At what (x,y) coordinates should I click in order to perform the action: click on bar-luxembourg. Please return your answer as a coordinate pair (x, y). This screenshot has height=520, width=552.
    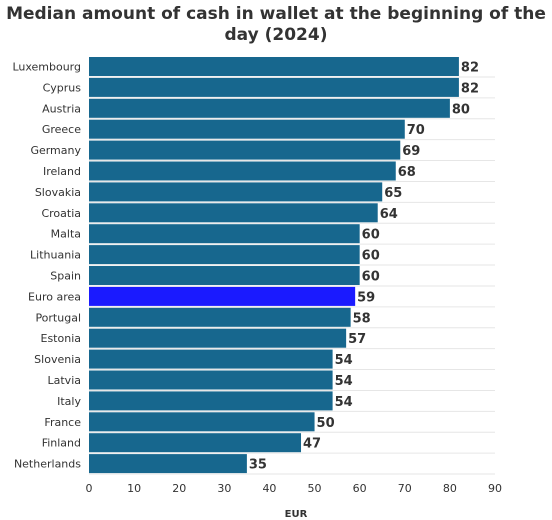
    Looking at the image, I should click on (274, 66).